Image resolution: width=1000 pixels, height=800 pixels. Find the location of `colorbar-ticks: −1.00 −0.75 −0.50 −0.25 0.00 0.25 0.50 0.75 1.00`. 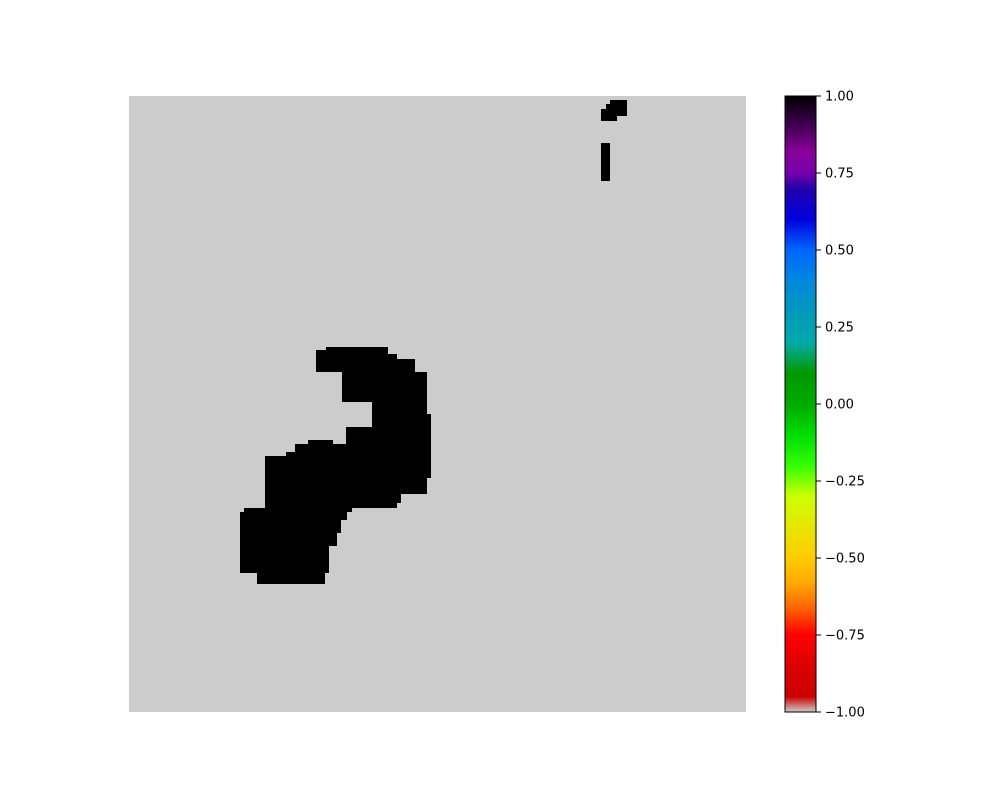

colorbar-ticks: −1.00 −0.75 −0.50 −0.25 0.00 0.25 0.50 0.75 1.00 is located at coordinates (840, 405).